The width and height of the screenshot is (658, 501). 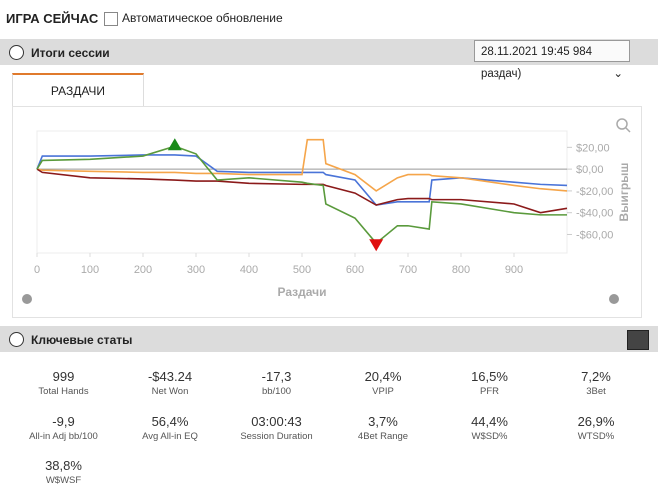 What do you see at coordinates (52, 18) in the screenshot?
I see `page-title: ИГРА СЕЙЧАС` at bounding box center [52, 18].